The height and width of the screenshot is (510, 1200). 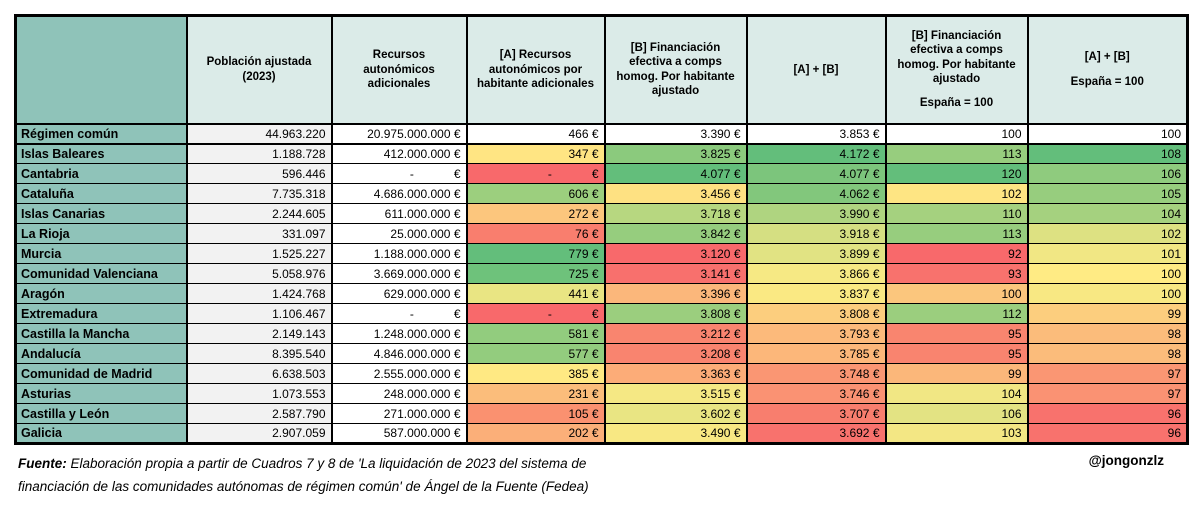 I want to click on value-cell: 3.718 €, so click(x=675, y=213).